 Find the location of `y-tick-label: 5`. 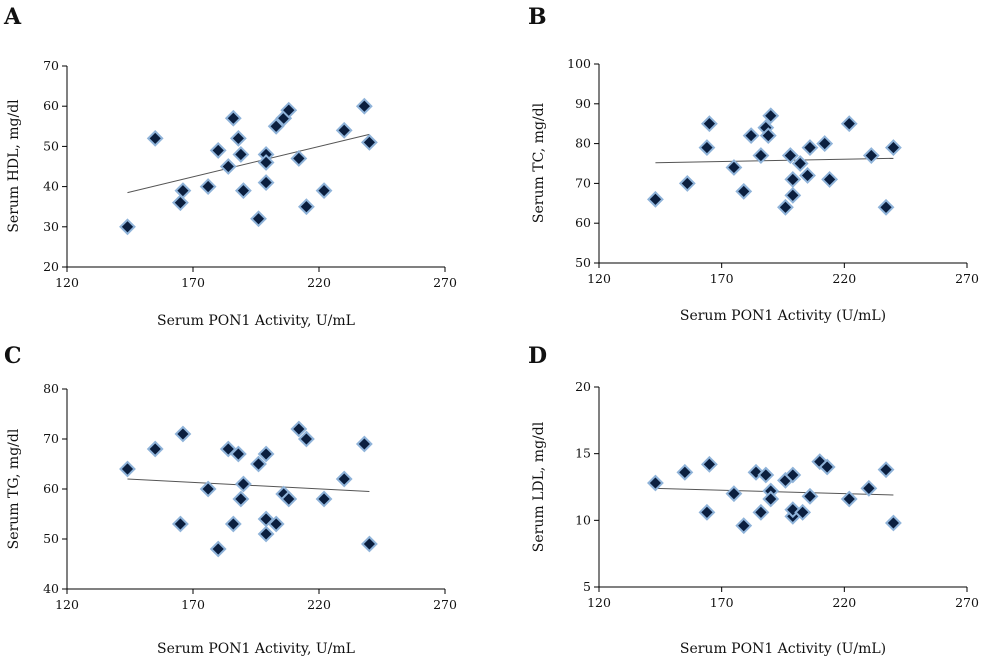

y-tick-label: 5 is located at coordinates (587, 586).